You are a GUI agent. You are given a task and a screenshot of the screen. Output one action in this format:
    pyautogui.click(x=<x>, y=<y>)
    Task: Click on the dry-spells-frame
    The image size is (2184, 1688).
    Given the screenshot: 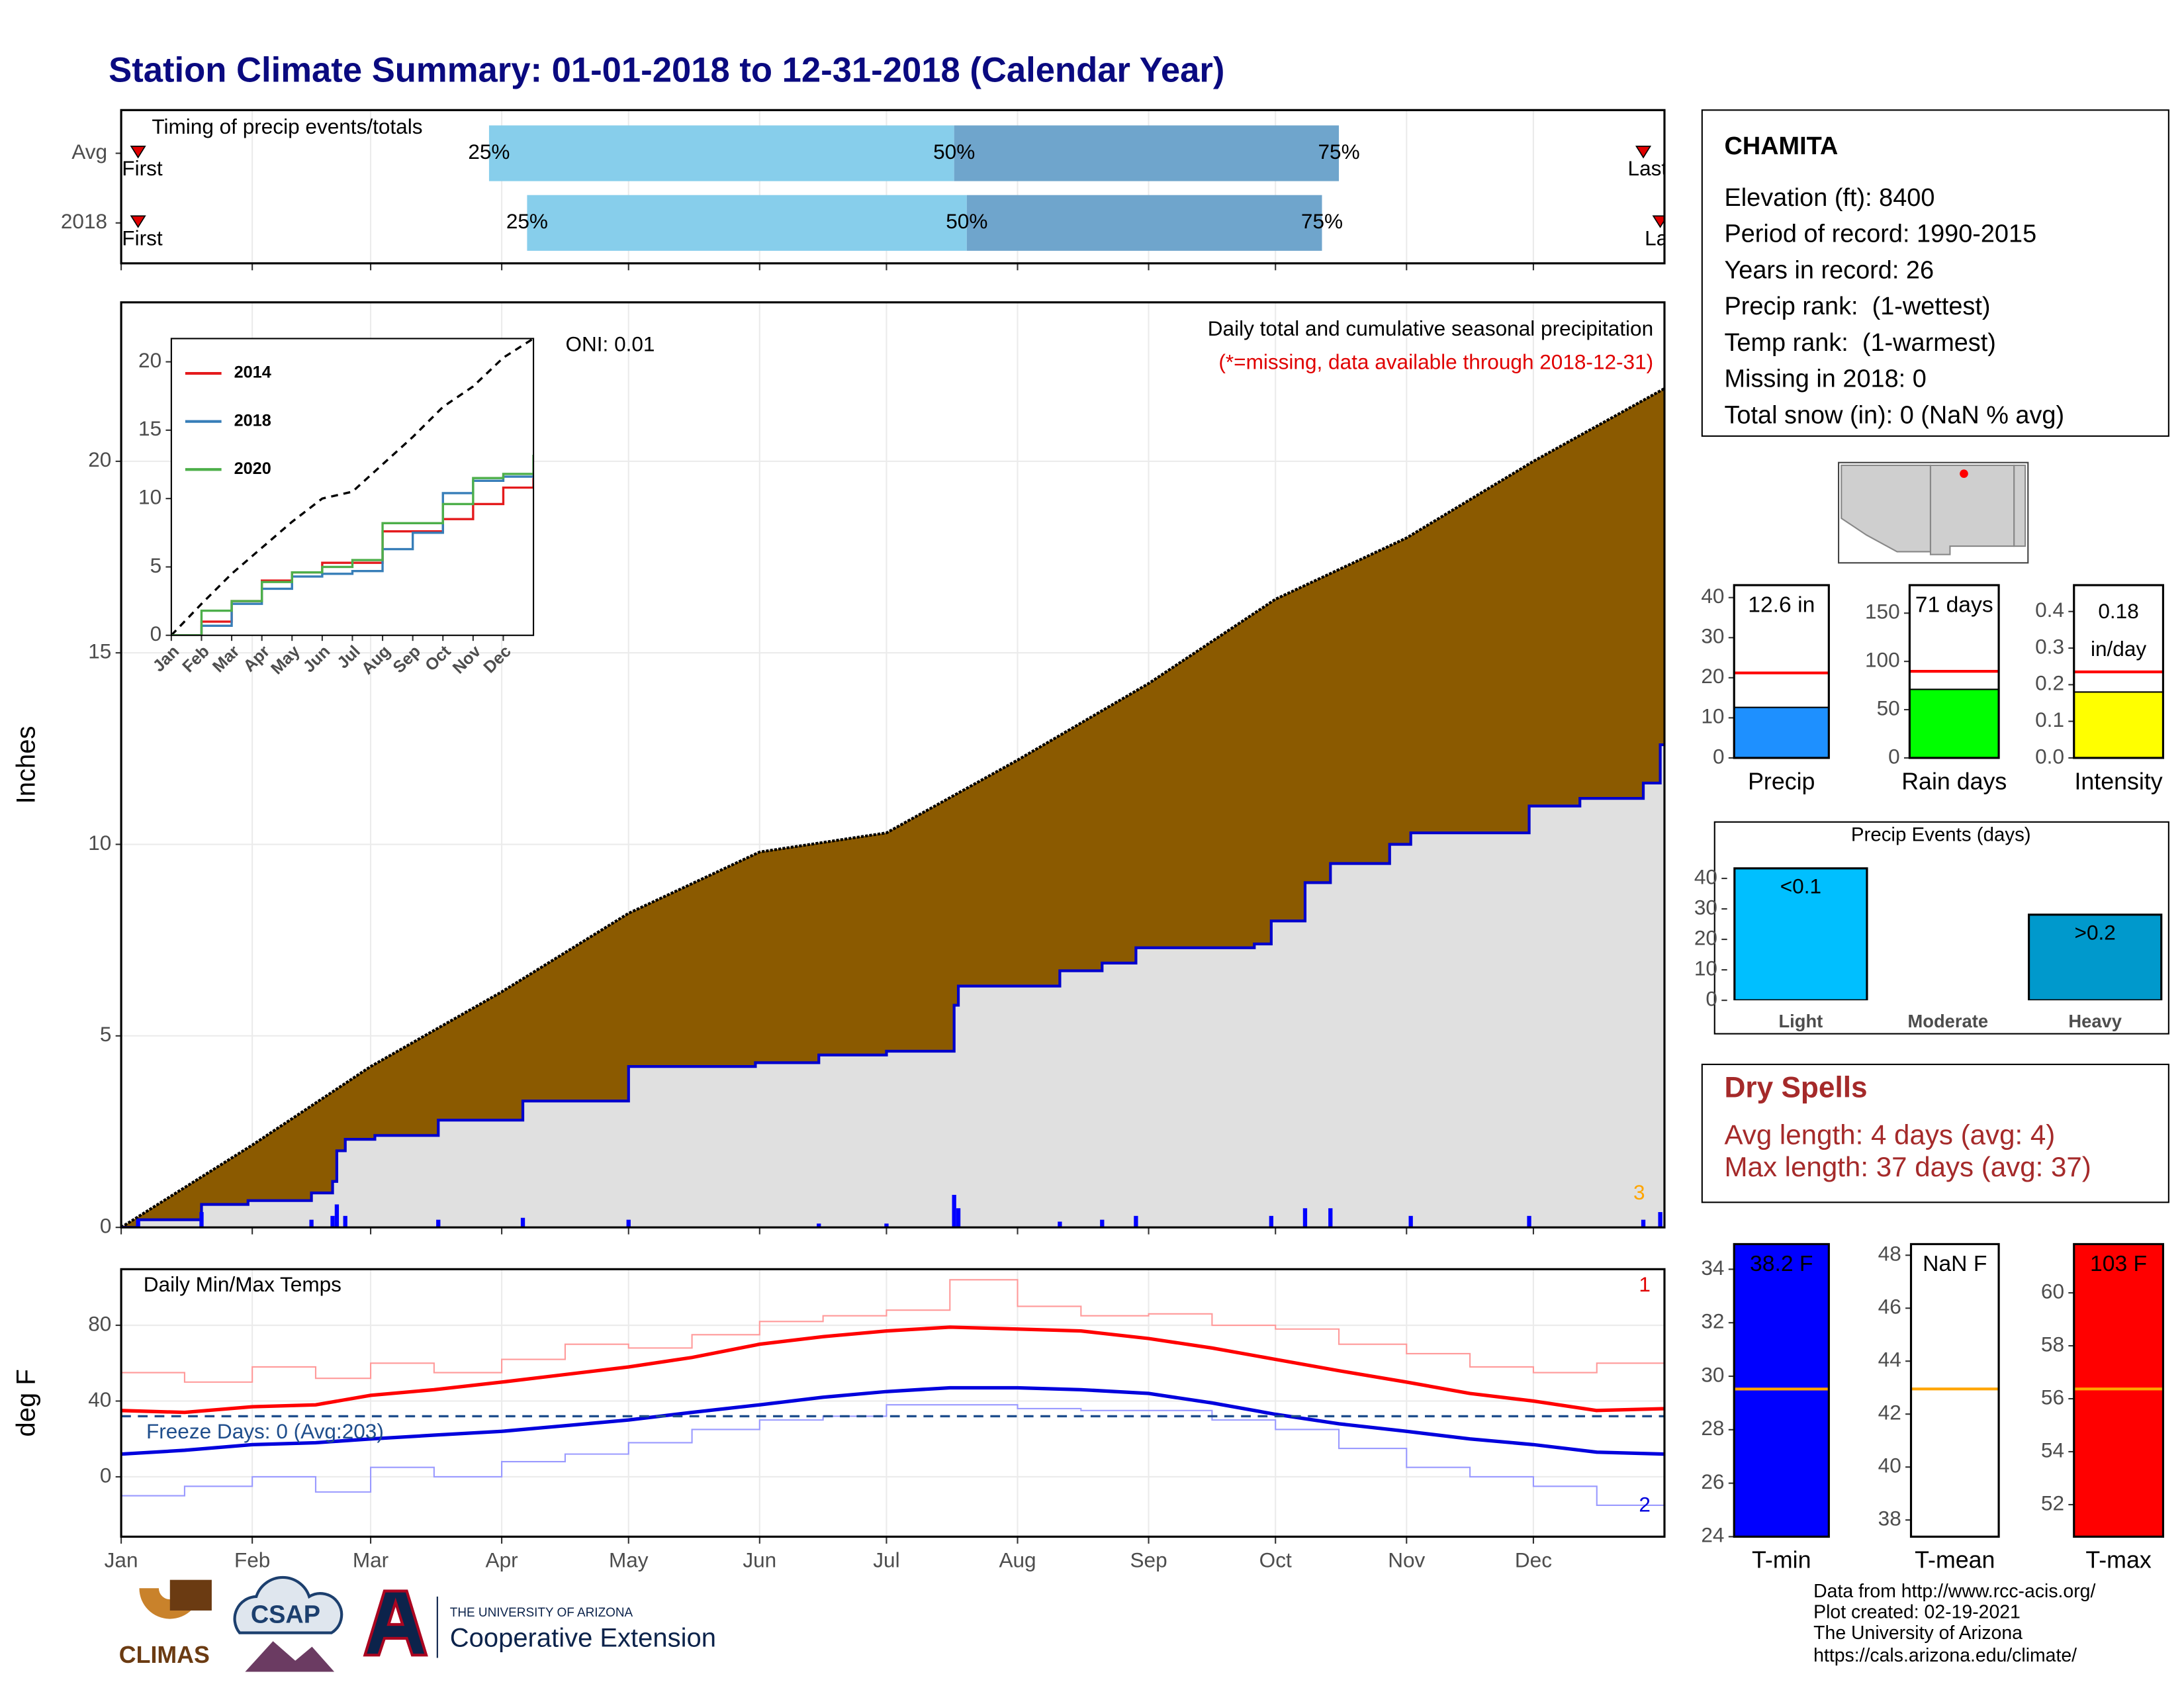 What is the action you would take?
    pyautogui.click(x=1935, y=1133)
    